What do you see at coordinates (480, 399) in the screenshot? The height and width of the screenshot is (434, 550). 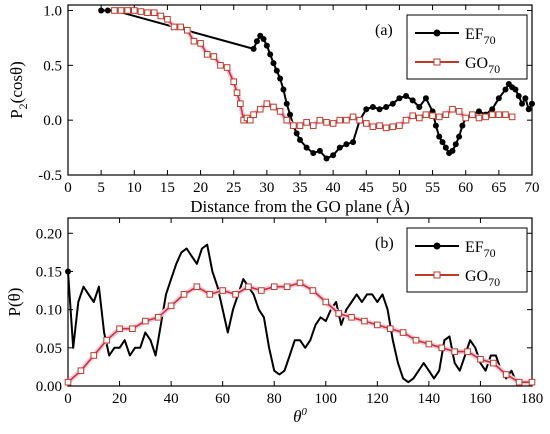 I see `panel-b-x-tick-label: 160` at bounding box center [480, 399].